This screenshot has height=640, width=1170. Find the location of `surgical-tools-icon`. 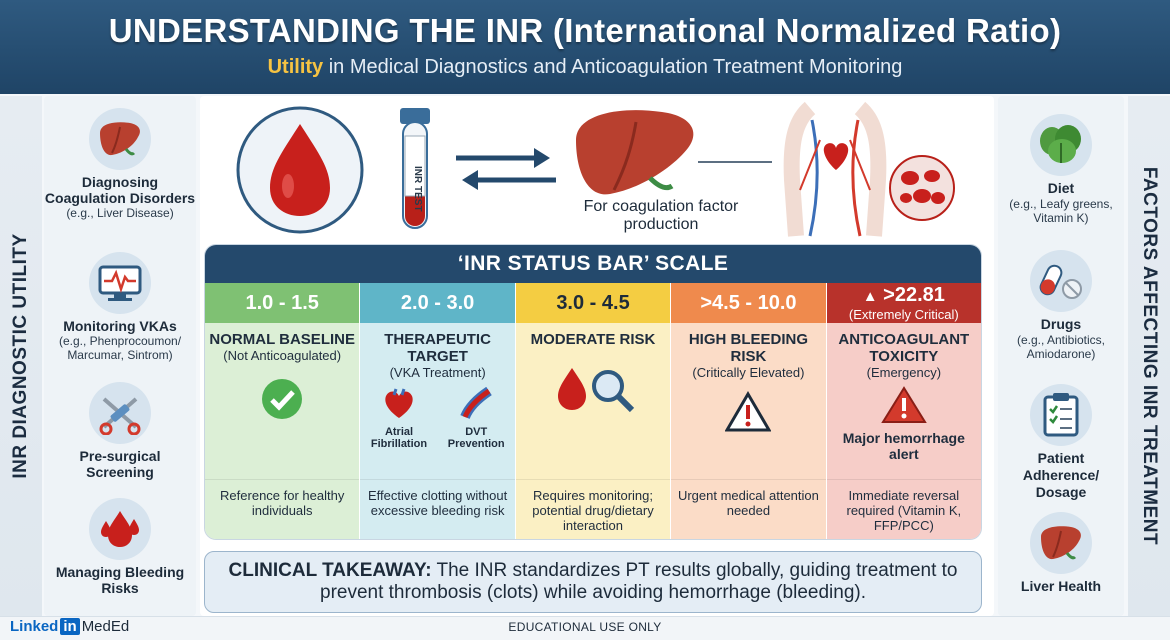

surgical-tools-icon is located at coordinates (120, 413).